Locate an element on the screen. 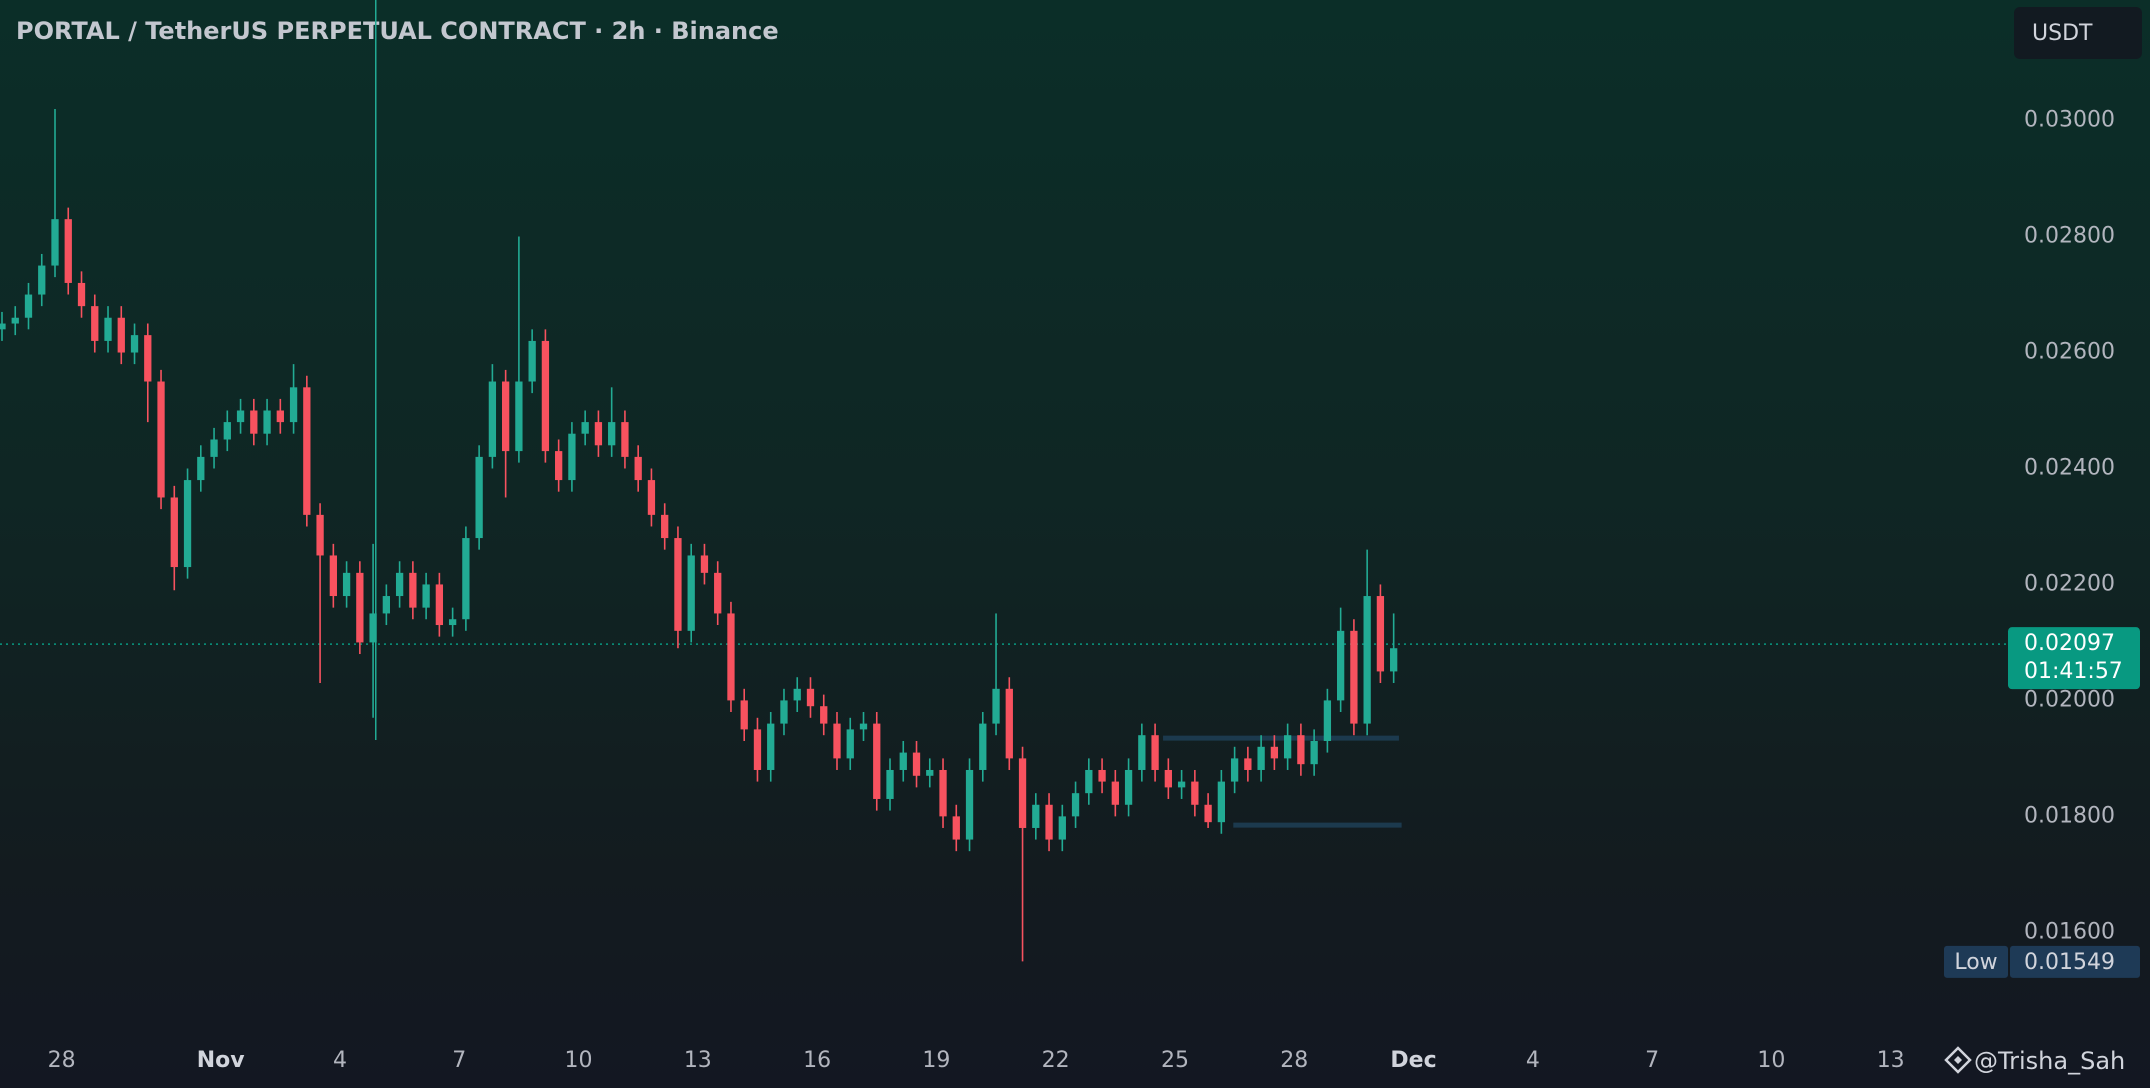 This screenshot has height=1088, width=2150. x-tick-label: 7 is located at coordinates (459, 1060).